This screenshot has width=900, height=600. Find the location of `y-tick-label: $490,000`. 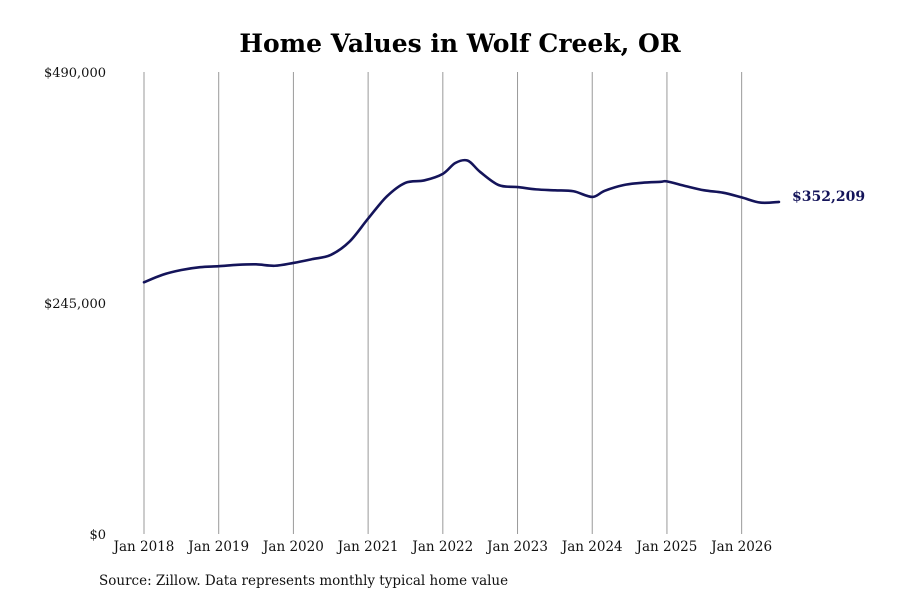

y-tick-label: $490,000 is located at coordinates (75, 73).